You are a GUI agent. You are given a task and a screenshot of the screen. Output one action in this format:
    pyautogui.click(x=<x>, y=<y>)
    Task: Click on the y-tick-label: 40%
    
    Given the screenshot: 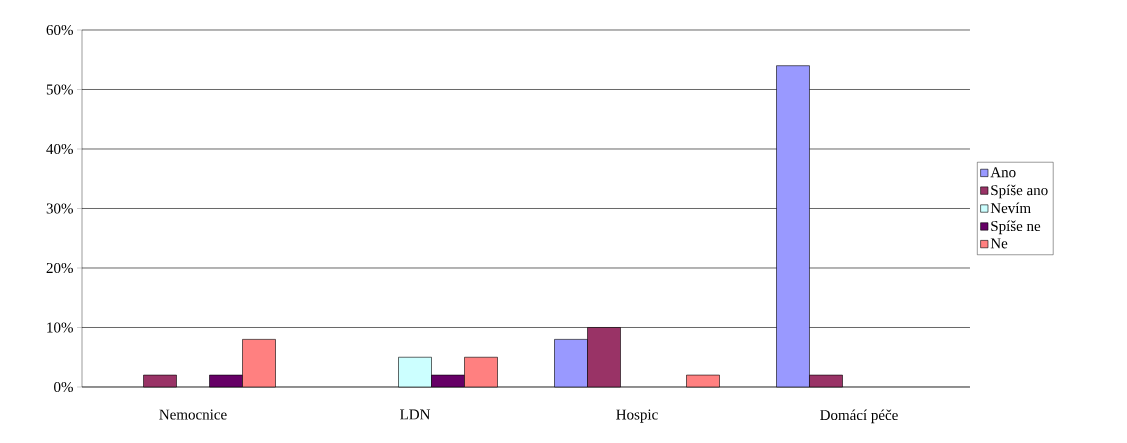 What is the action you would take?
    pyautogui.click(x=59, y=149)
    